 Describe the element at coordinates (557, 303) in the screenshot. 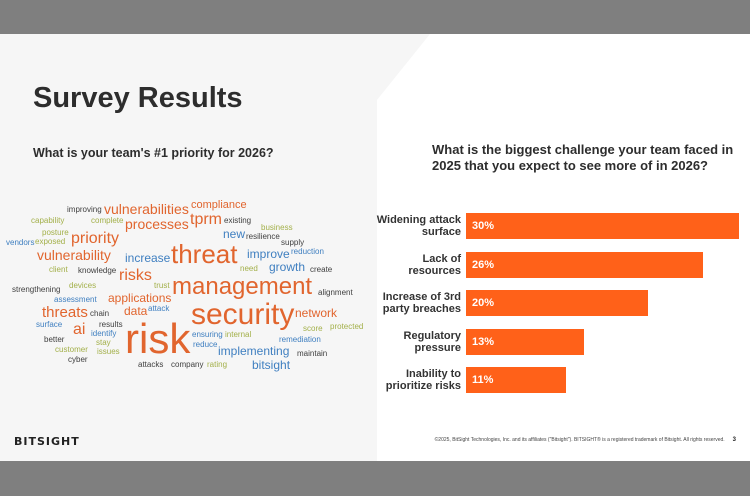

I see `bar: 20%` at that location.